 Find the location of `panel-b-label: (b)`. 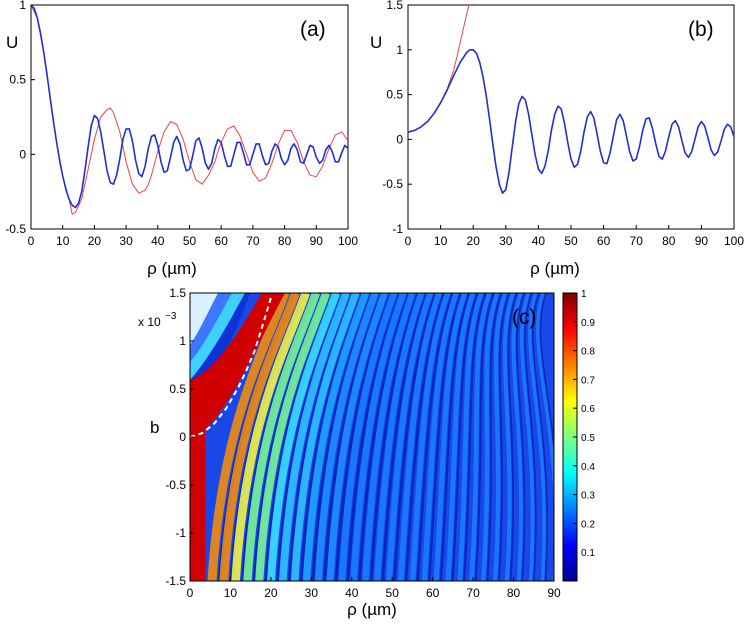

panel-b-label: (b) is located at coordinates (701, 29).